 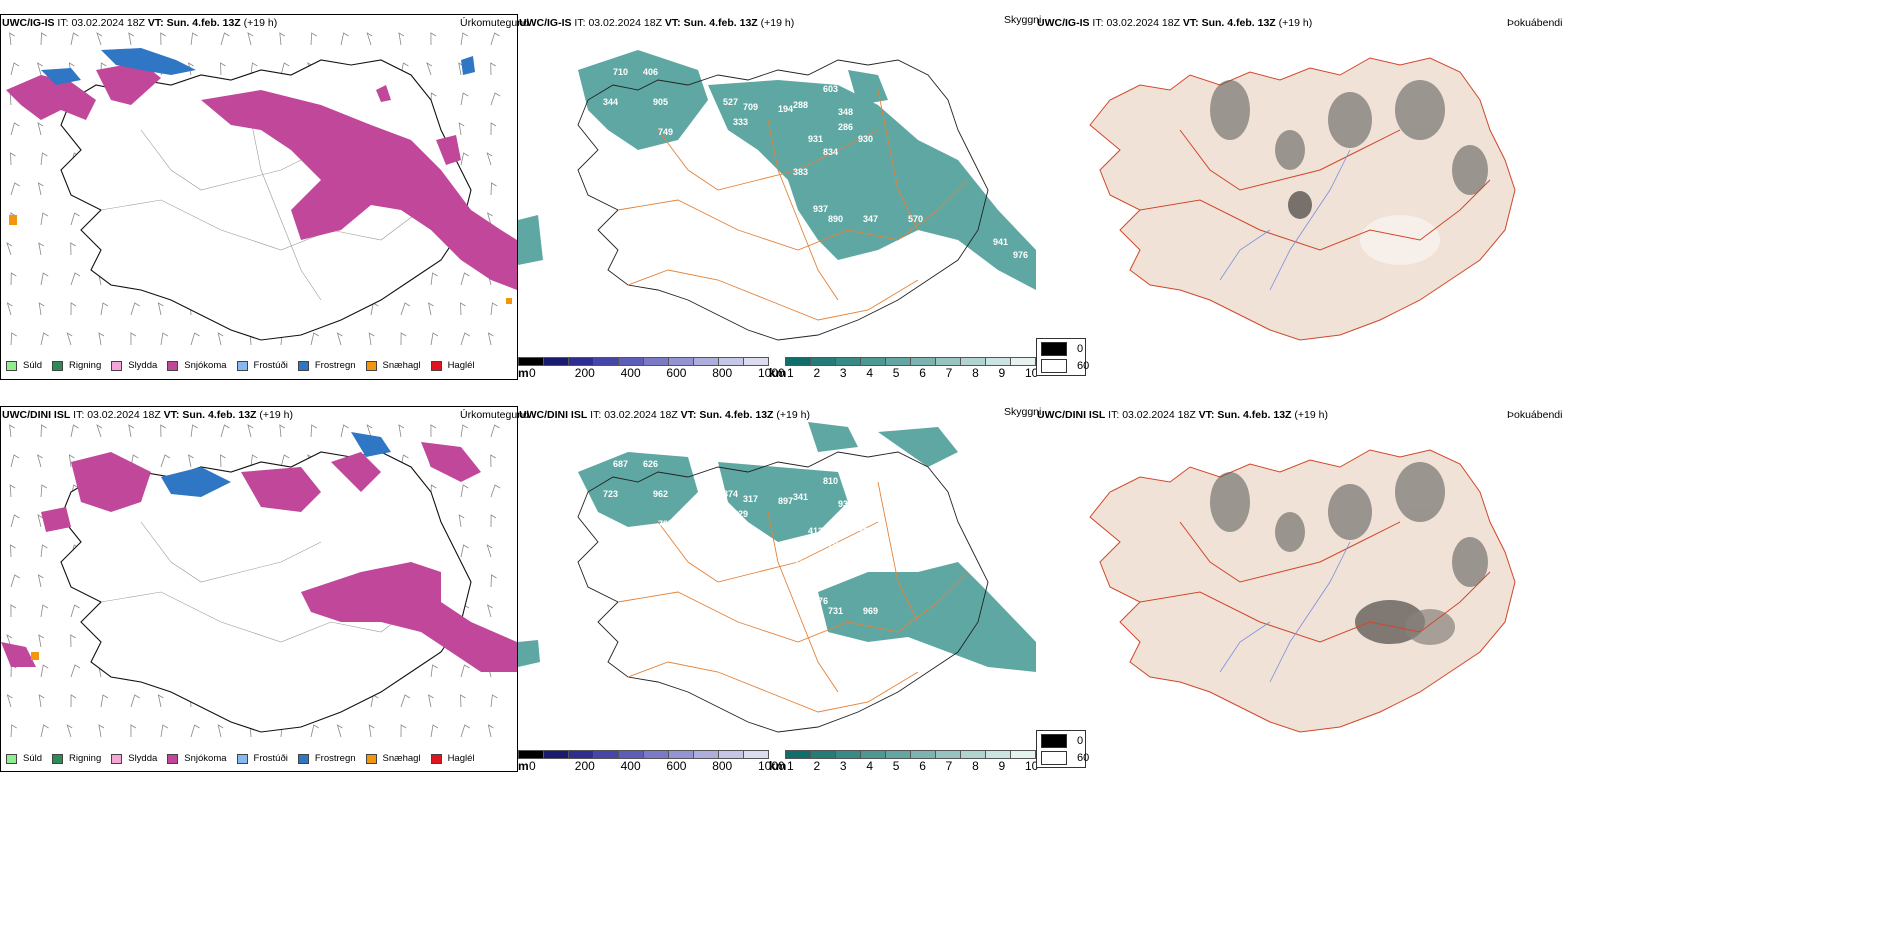 I want to click on fog-map-top, so click(x=1302, y=199).